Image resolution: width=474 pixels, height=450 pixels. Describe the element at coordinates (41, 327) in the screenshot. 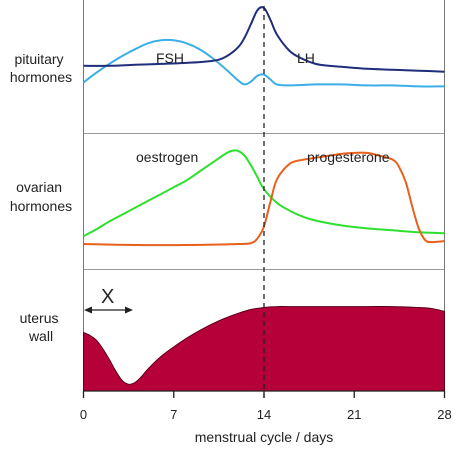

I see `panel-label-uterus: uterus wall` at that location.